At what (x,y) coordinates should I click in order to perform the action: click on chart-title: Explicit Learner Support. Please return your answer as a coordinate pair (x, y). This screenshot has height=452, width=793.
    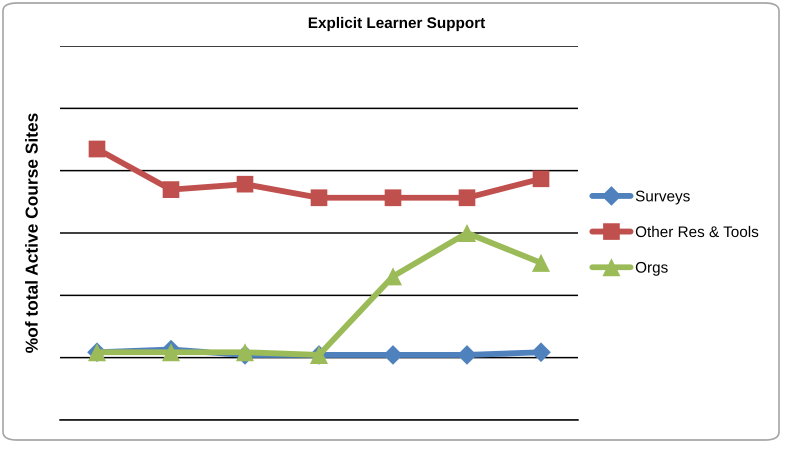
    Looking at the image, I should click on (397, 24).